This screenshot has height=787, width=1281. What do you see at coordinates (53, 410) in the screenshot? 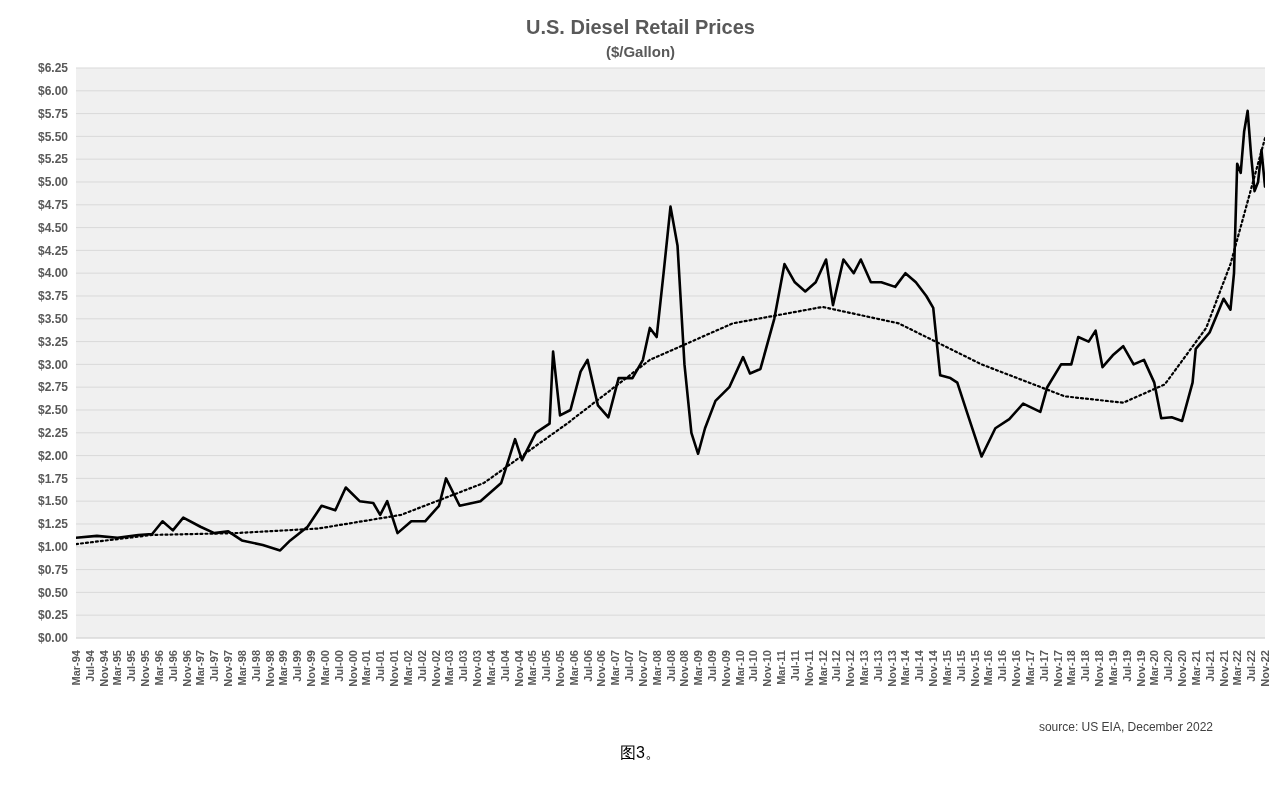
I see `y-tick-label: $2.50` at bounding box center [53, 410].